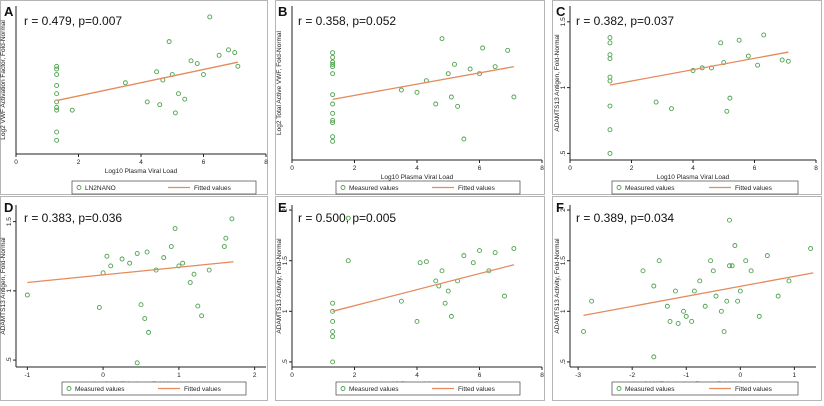 This screenshot has width=824, height=406. I want to click on legend-label: LN2NANO, so click(100, 188).